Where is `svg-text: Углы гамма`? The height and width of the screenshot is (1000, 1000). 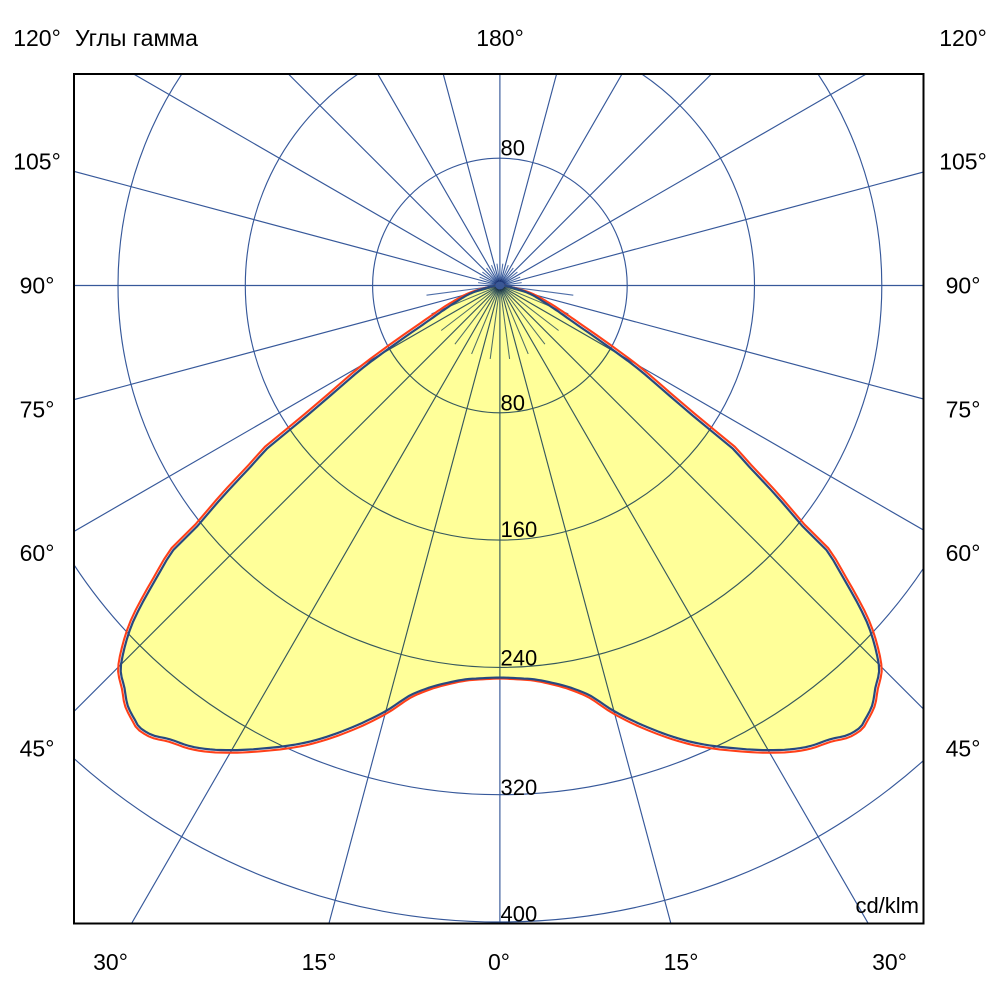 svg-text: Углы гамма is located at coordinates (136, 38).